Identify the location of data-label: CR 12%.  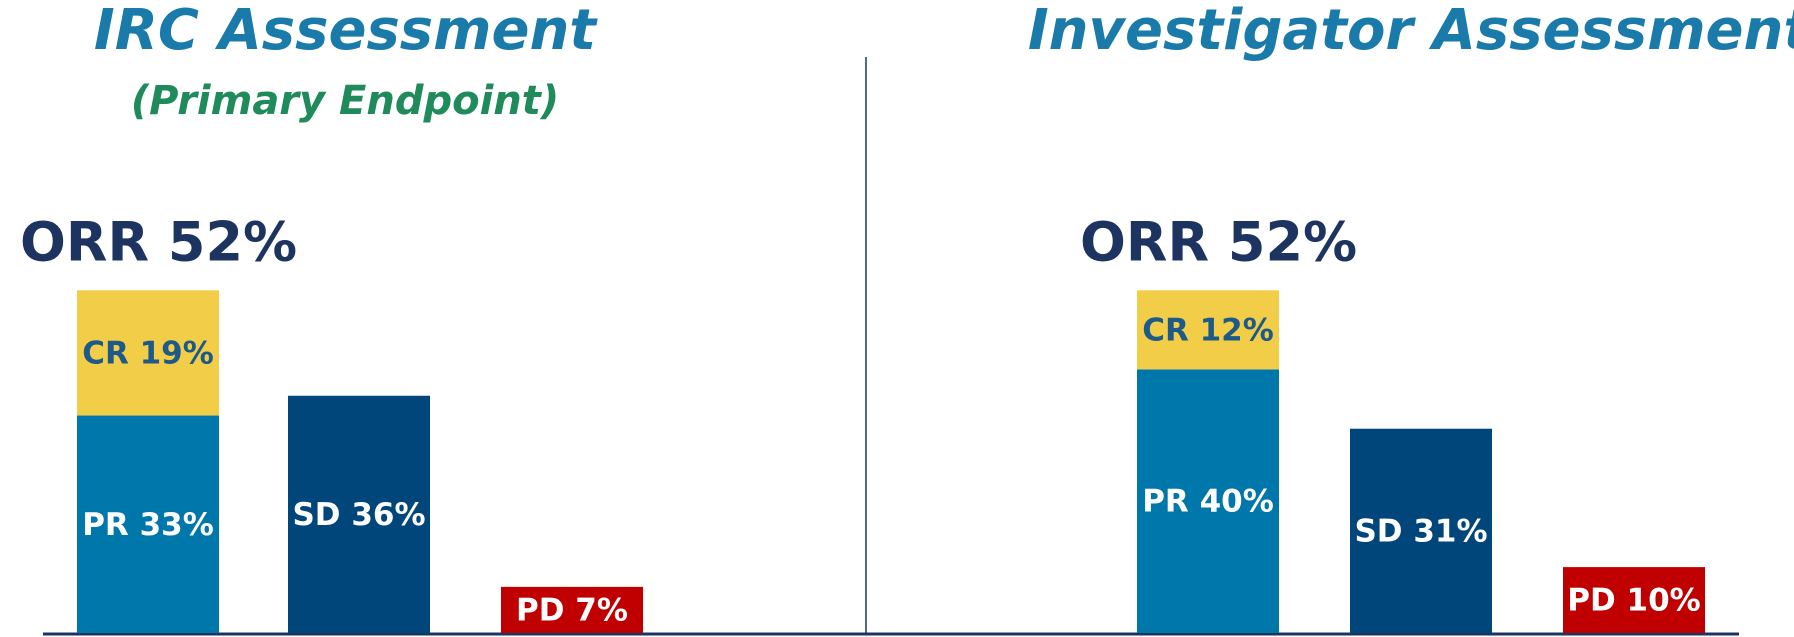
(1208, 330).